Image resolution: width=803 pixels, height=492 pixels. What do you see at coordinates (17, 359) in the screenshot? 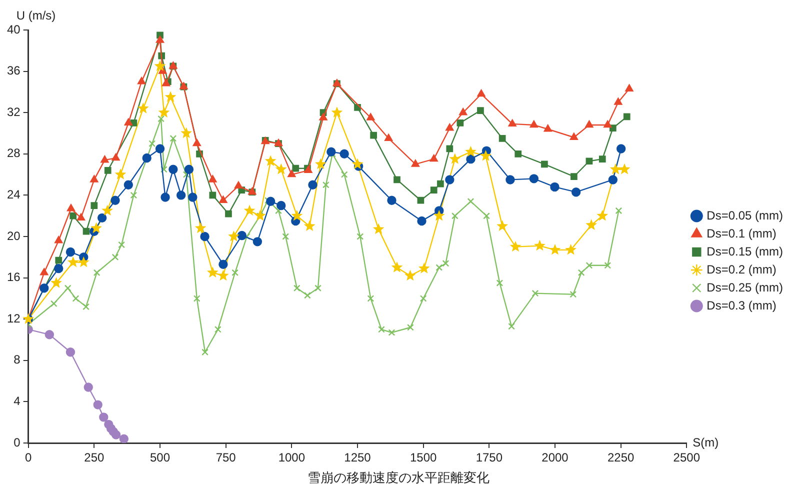
I see `y-tick-label: 8` at bounding box center [17, 359].